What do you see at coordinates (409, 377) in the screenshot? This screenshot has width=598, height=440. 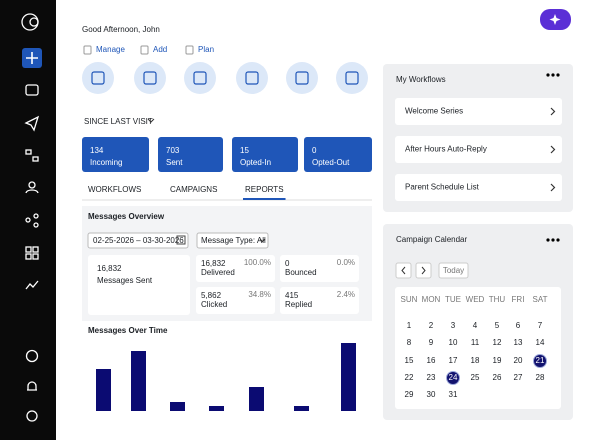 I see `day: 22` at bounding box center [409, 377].